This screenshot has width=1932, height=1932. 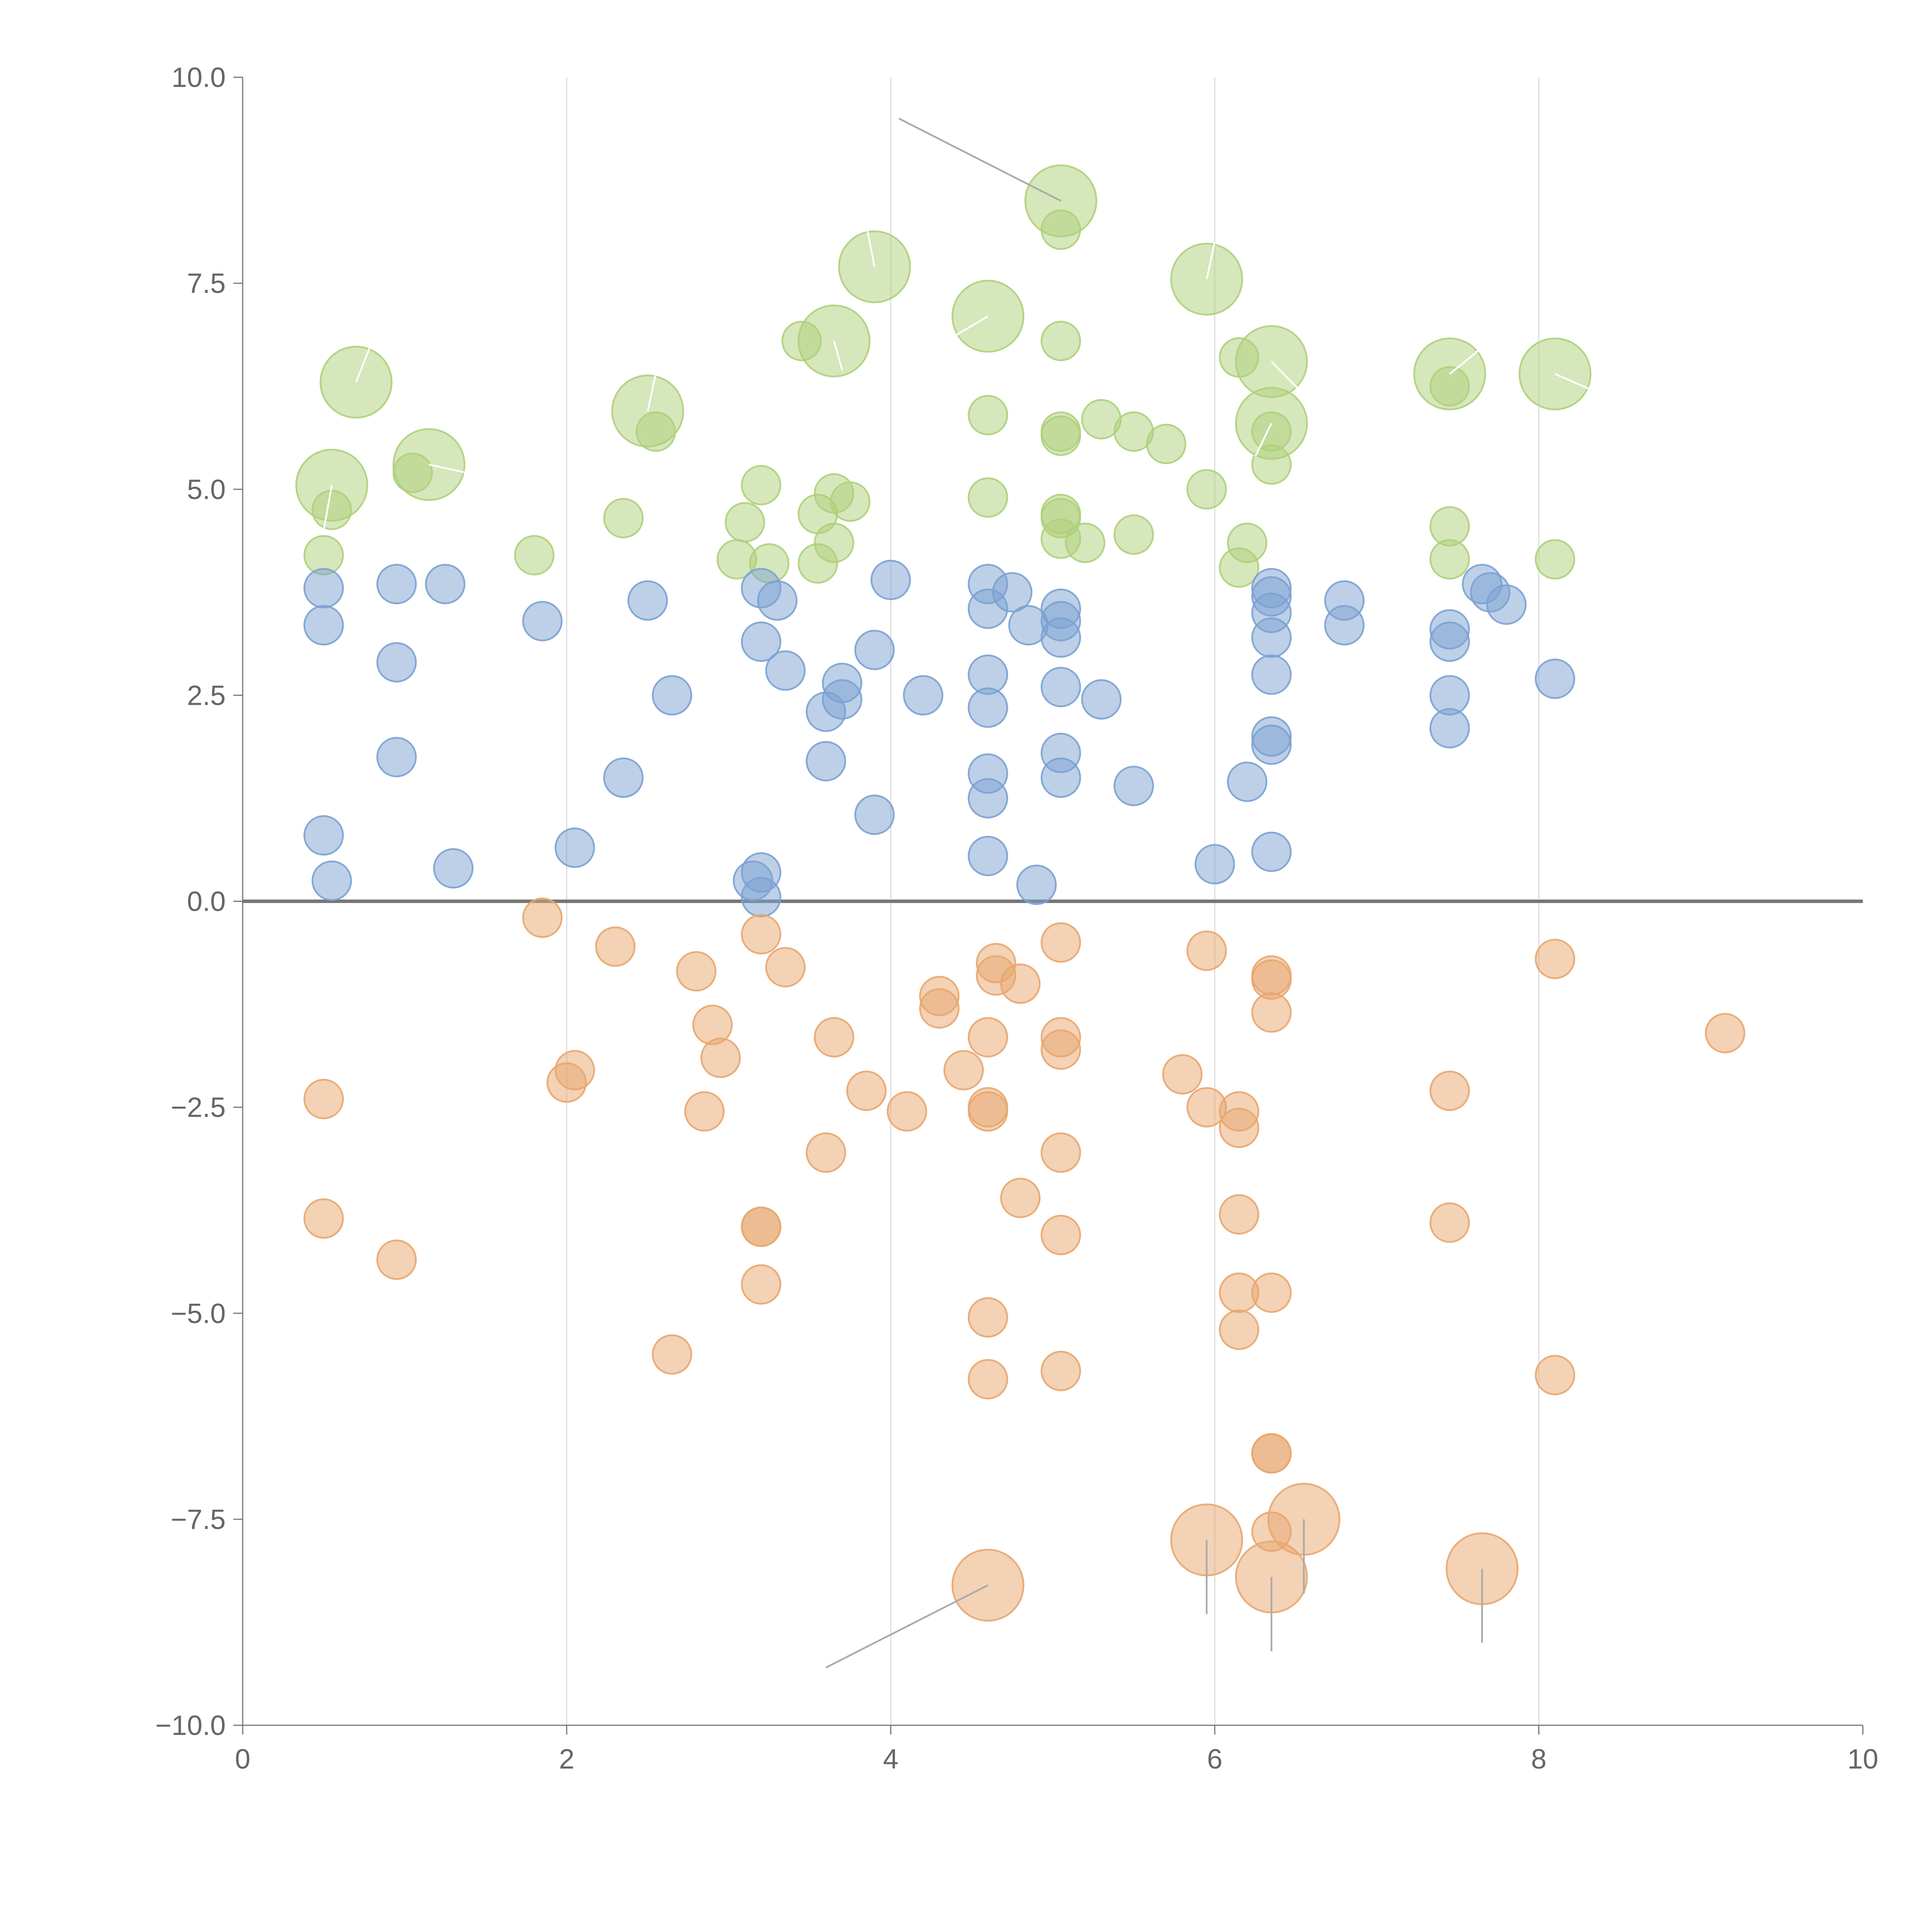 What do you see at coordinates (1056, 1750) in the screenshot?
I see `x-axis-ticks: 0 2 4 6 8 10` at bounding box center [1056, 1750].